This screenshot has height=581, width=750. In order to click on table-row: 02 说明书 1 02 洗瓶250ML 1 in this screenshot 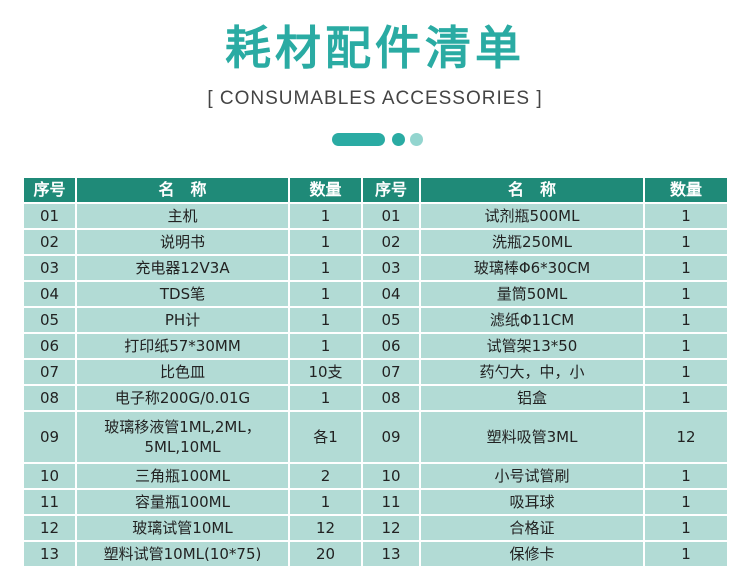, I will do `click(375, 242)`.